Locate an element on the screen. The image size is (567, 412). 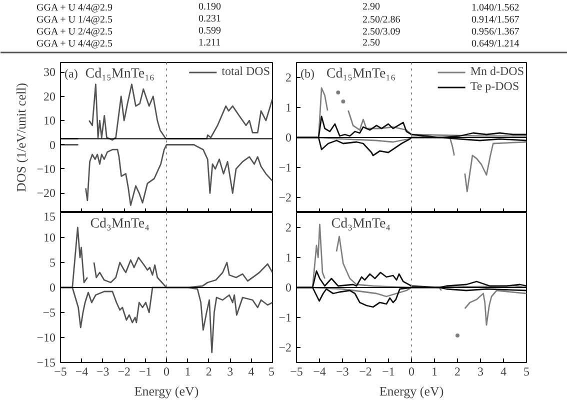
text: 1.211 is located at coordinates (209, 43).